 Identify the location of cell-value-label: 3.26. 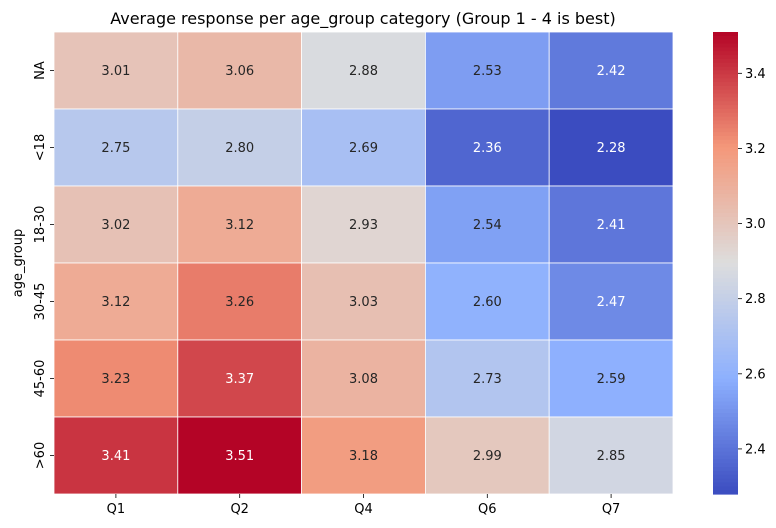
(239, 302).